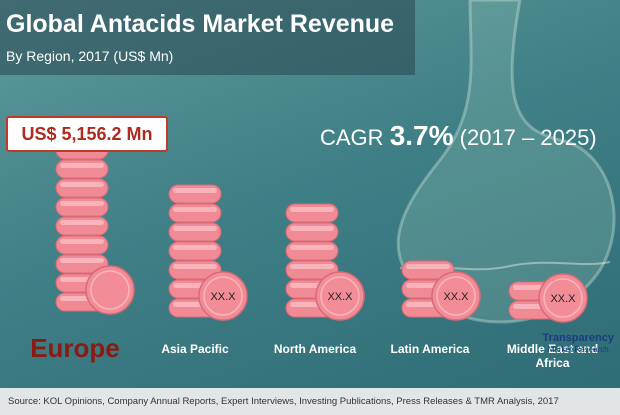  What do you see at coordinates (458, 136) in the screenshot?
I see `cagr: CAGR 3.7% (2017 – 2025)` at bounding box center [458, 136].